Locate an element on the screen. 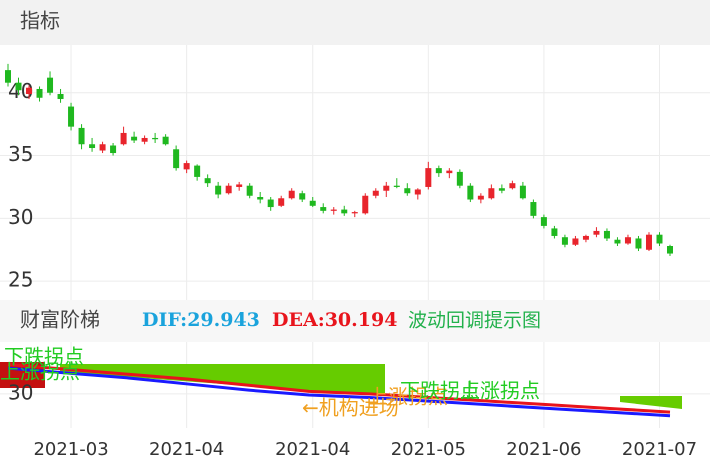  panel-title: 指标 is located at coordinates (40, 21).